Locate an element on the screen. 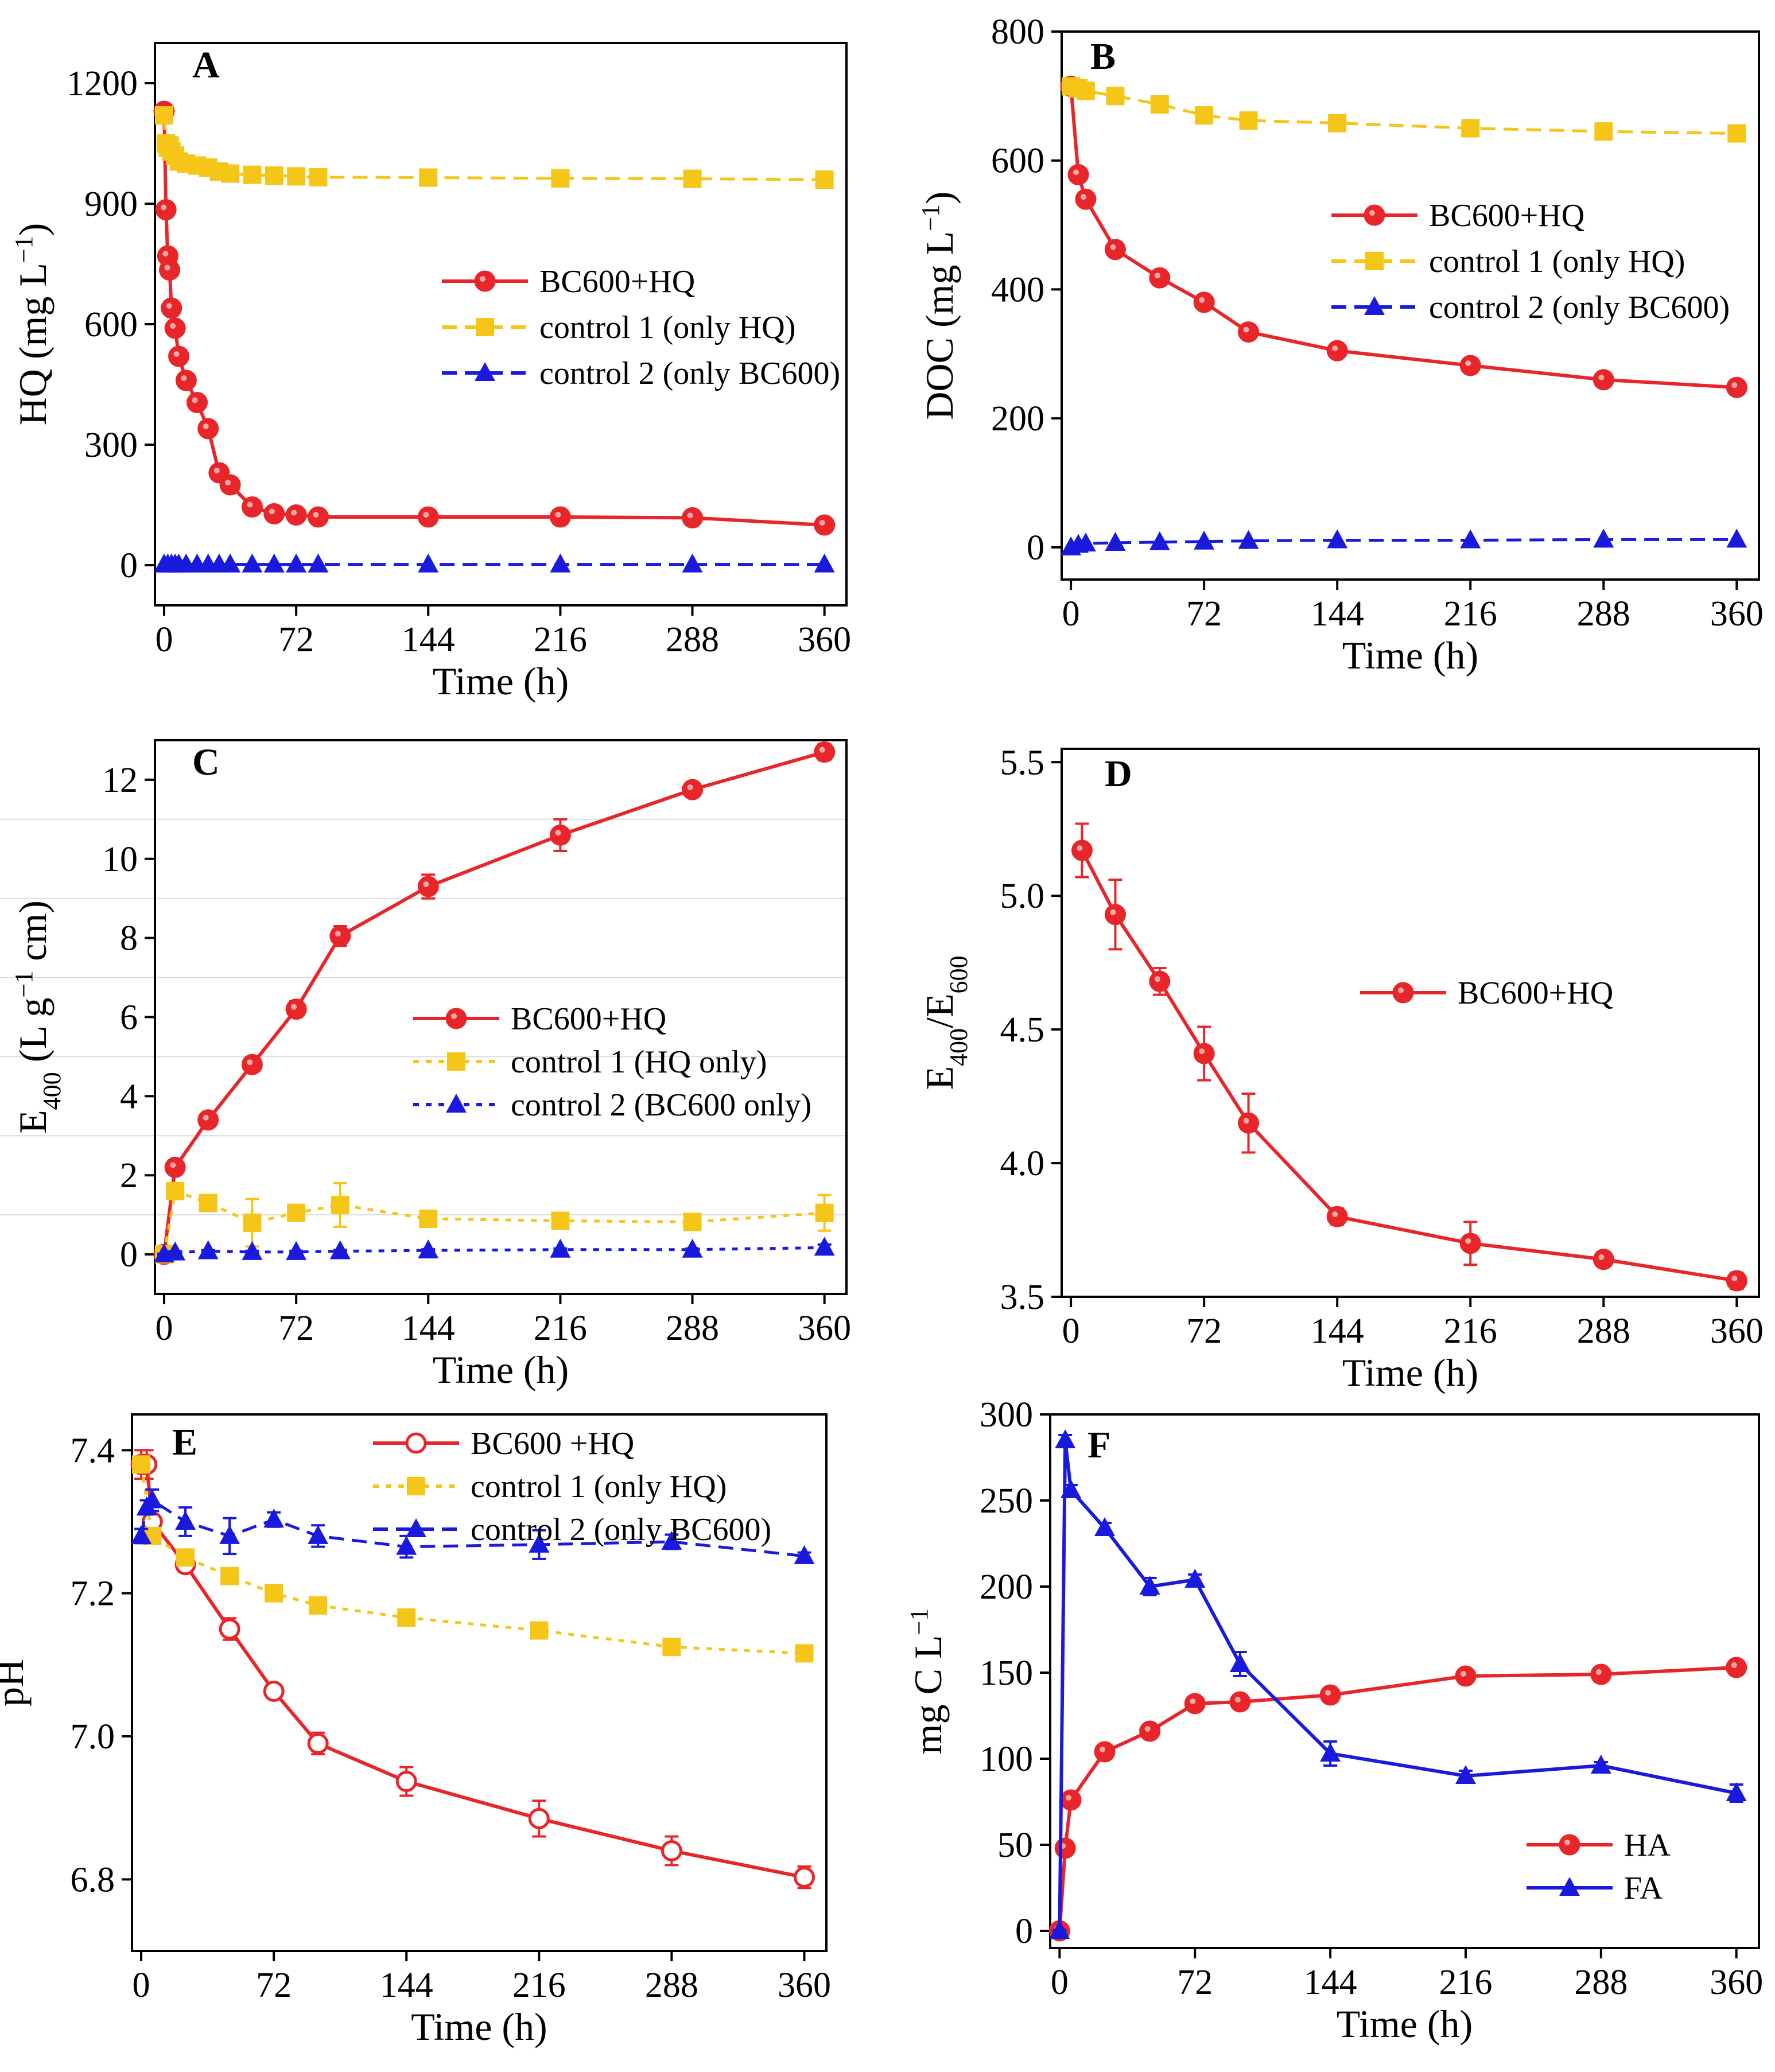 The width and height of the screenshot is (1775, 2072). legend-label: BC600+HQ is located at coordinates (617, 282).